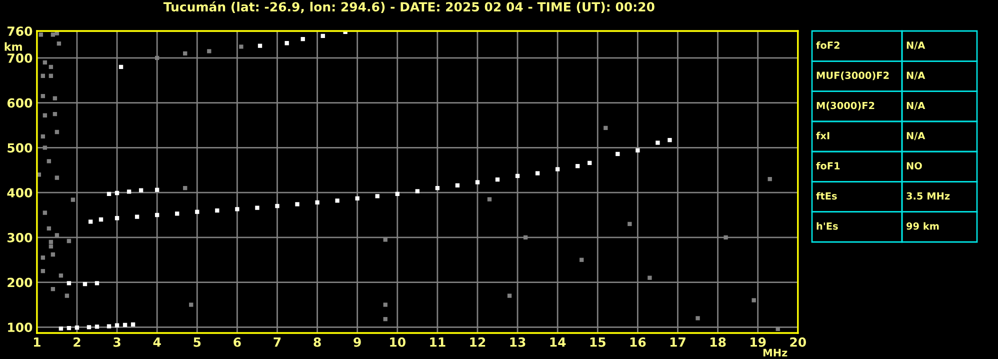 The image size is (998, 359). I want to click on x-tick-label: 2, so click(77, 342).